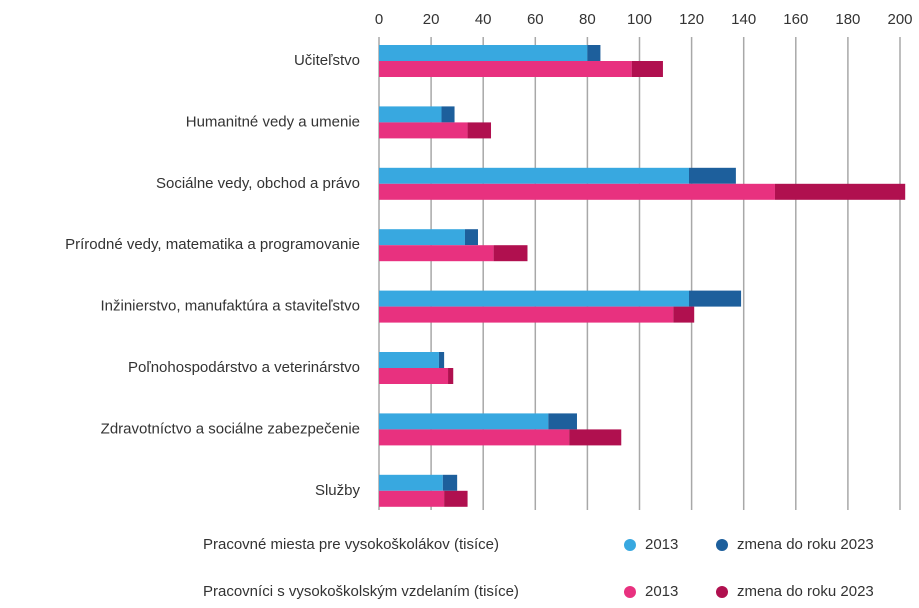 This screenshot has width=919, height=608. What do you see at coordinates (483, 19) in the screenshot?
I see `x-tick-label: 40` at bounding box center [483, 19].